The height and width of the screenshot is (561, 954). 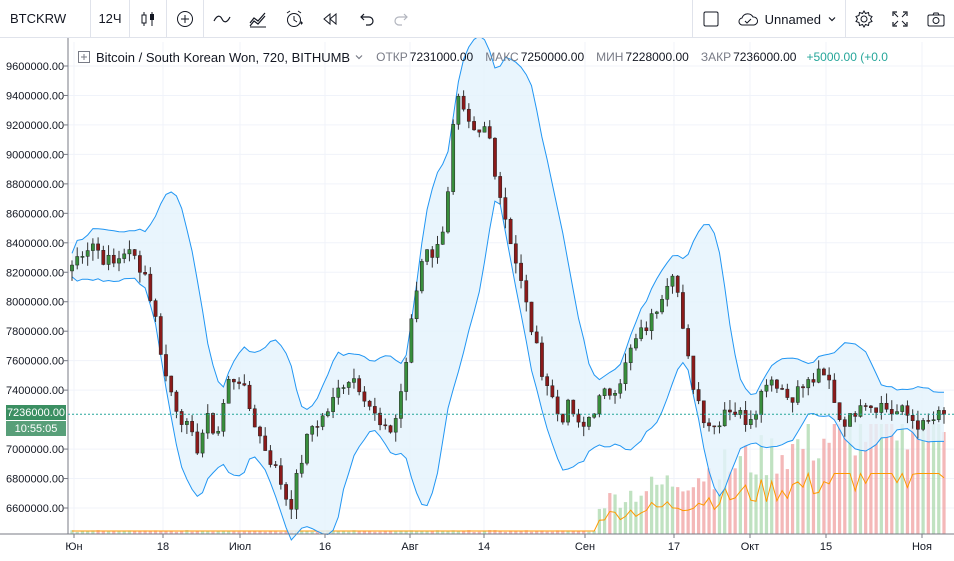 What do you see at coordinates (359, 57) in the screenshot?
I see `more-icon` at bounding box center [359, 57].